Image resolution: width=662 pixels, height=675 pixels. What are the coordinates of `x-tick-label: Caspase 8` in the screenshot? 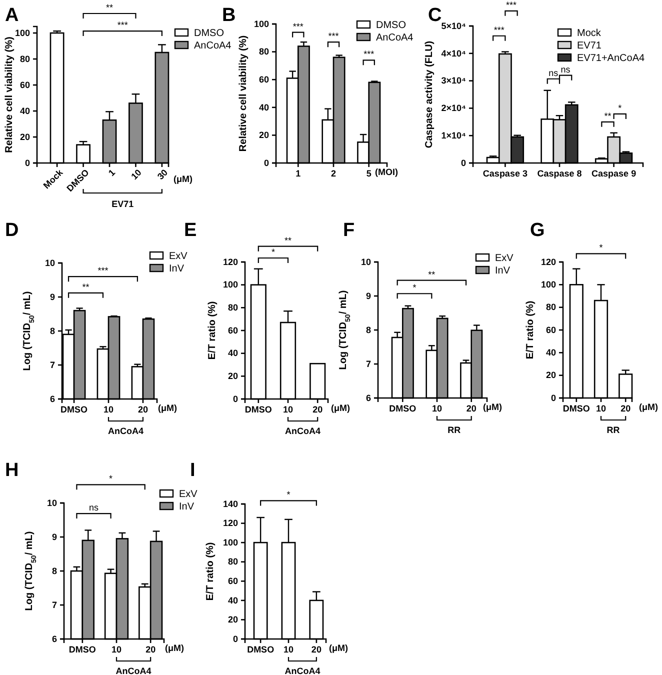 It's located at (559, 173).